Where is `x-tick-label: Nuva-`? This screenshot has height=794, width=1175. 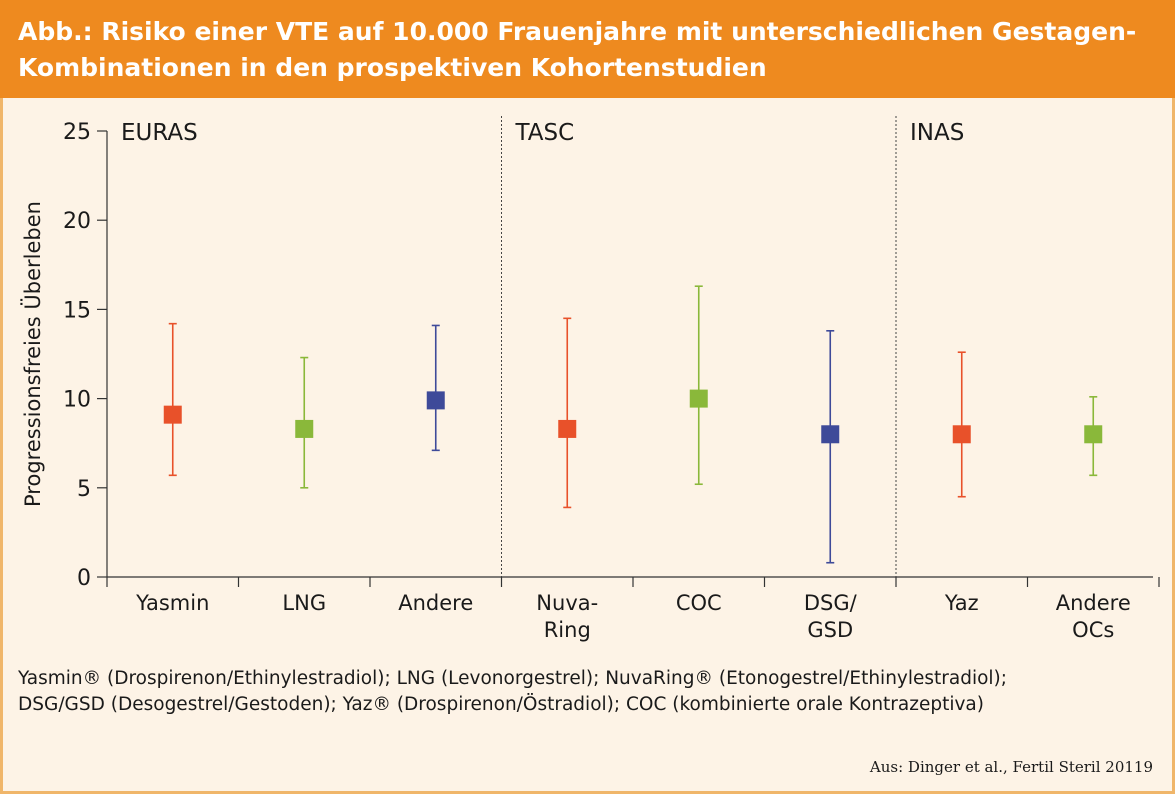
x-tick-label: Nuva- is located at coordinates (567, 603).